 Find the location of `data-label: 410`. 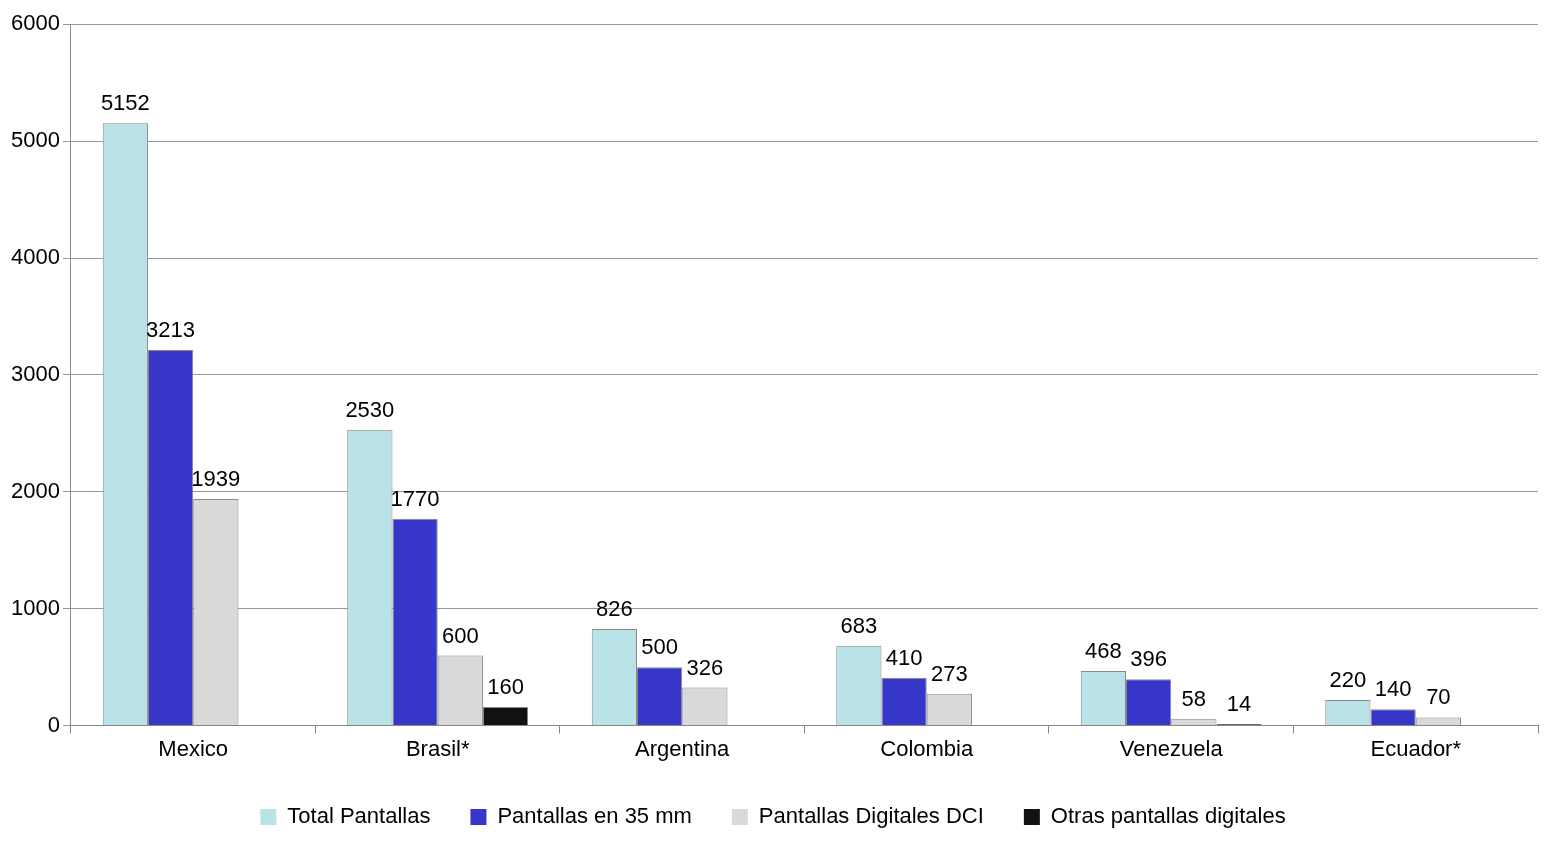

data-label: 410 is located at coordinates (904, 657).